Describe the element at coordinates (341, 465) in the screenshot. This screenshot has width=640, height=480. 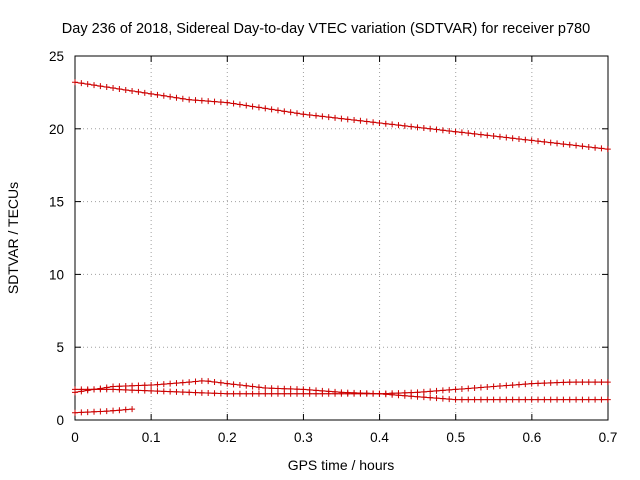
I see `x-axis-label: GPS time / hours` at that location.